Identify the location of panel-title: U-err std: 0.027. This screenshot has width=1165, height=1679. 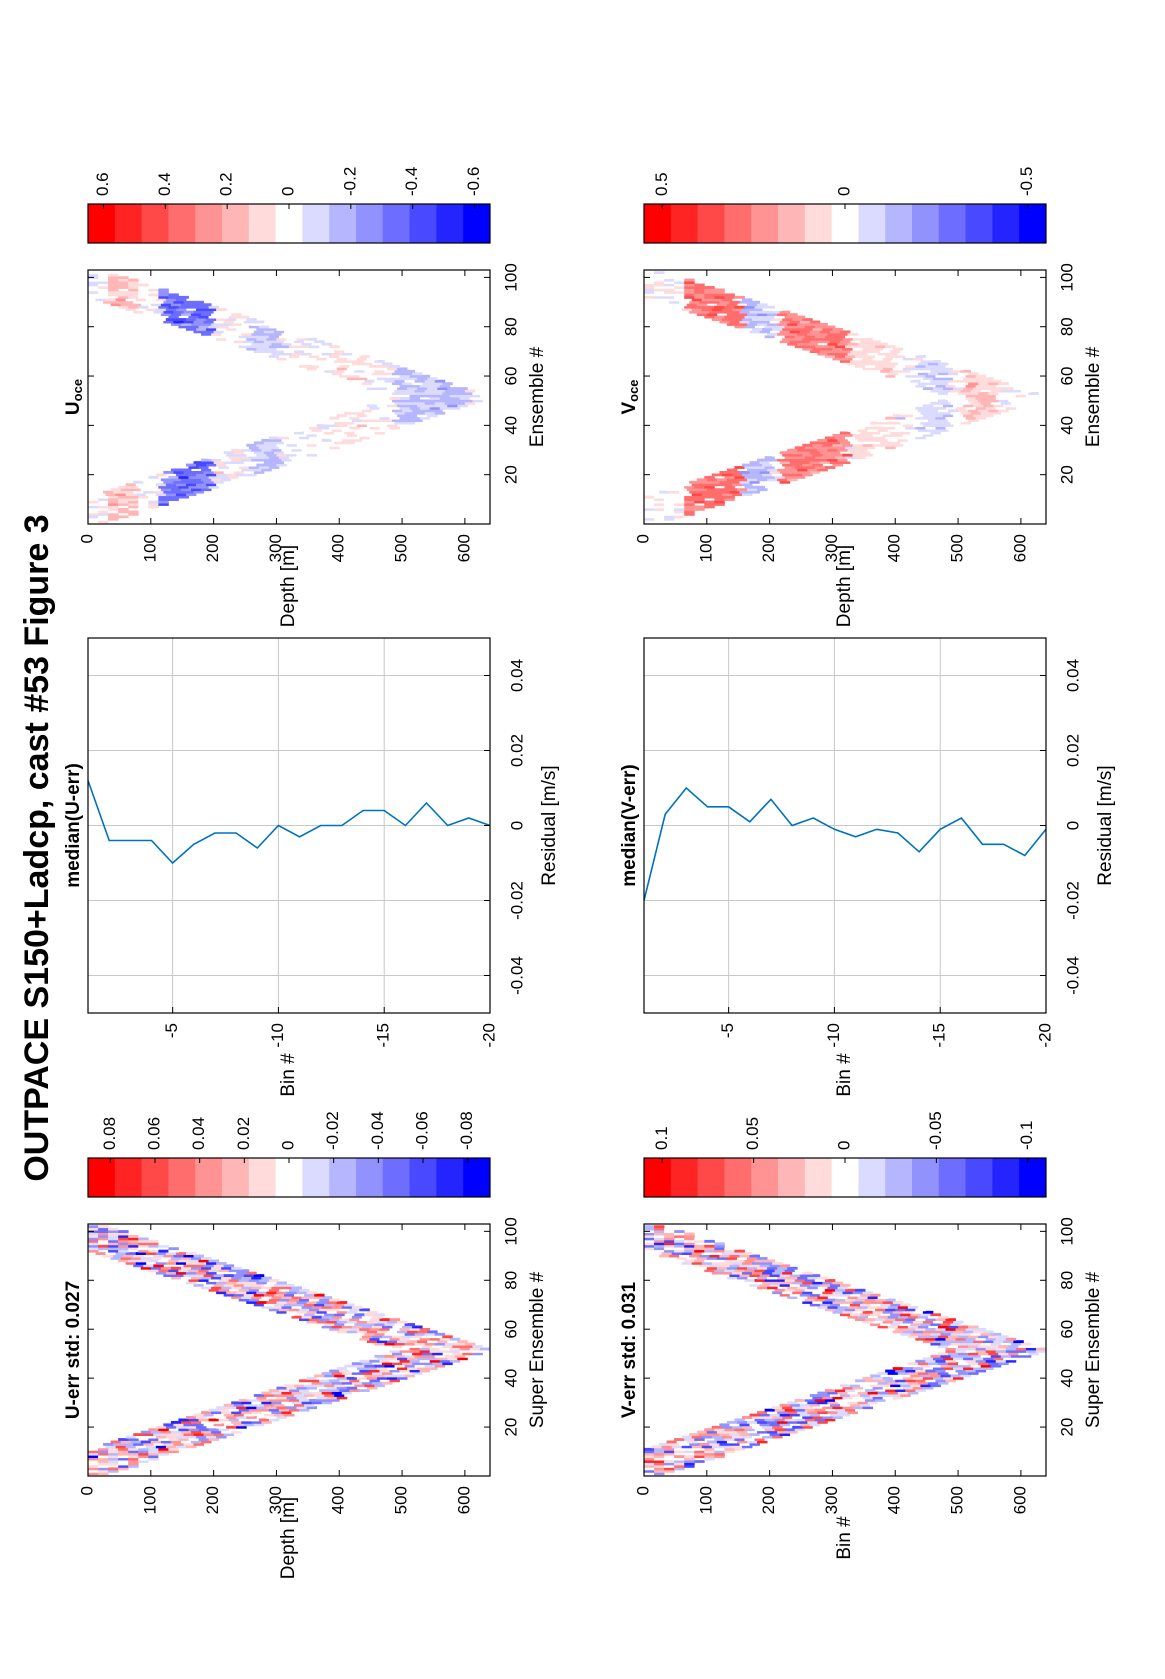
(73, 1350).